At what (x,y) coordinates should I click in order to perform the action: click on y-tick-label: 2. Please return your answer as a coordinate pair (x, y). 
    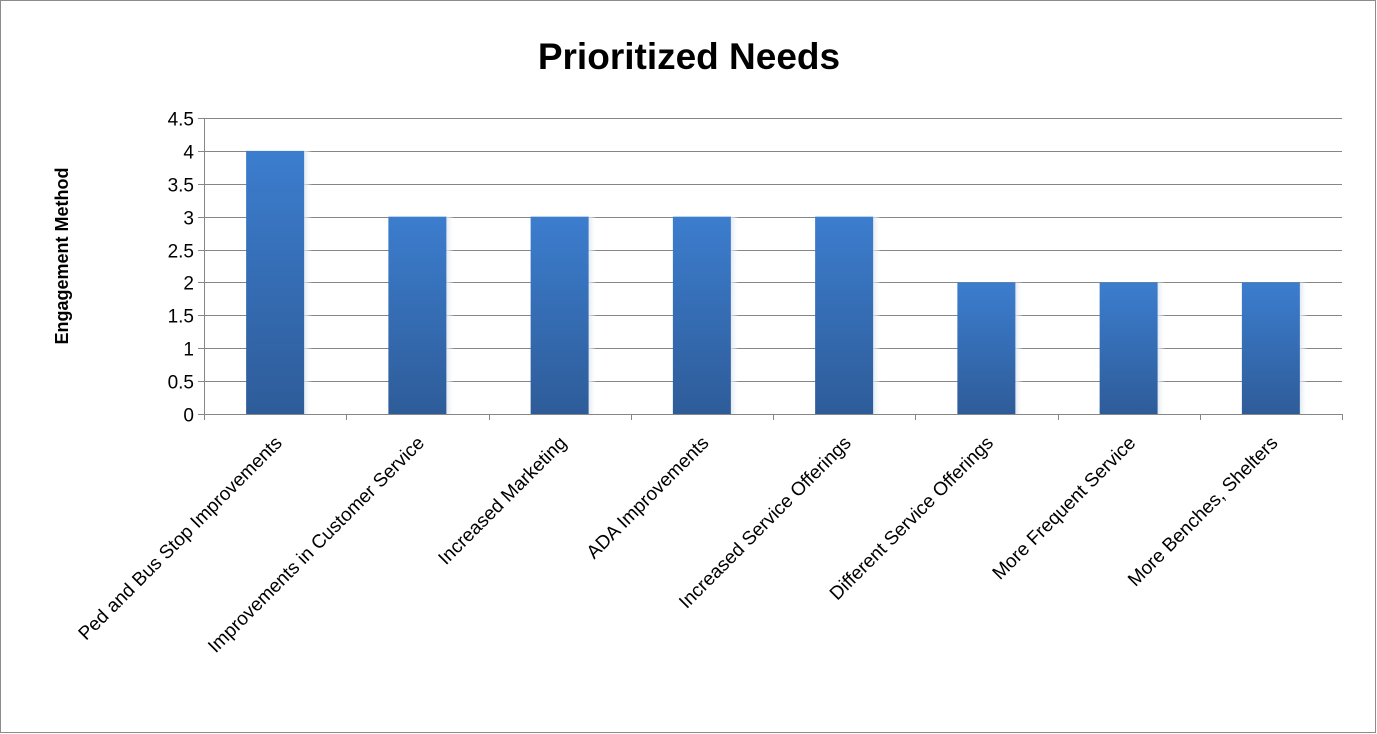
    Looking at the image, I should click on (188, 284).